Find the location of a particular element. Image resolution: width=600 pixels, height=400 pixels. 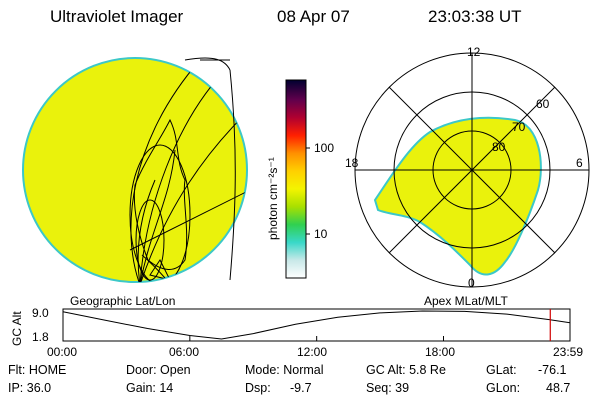

outer-grid-arc is located at coordinates (210, 169).